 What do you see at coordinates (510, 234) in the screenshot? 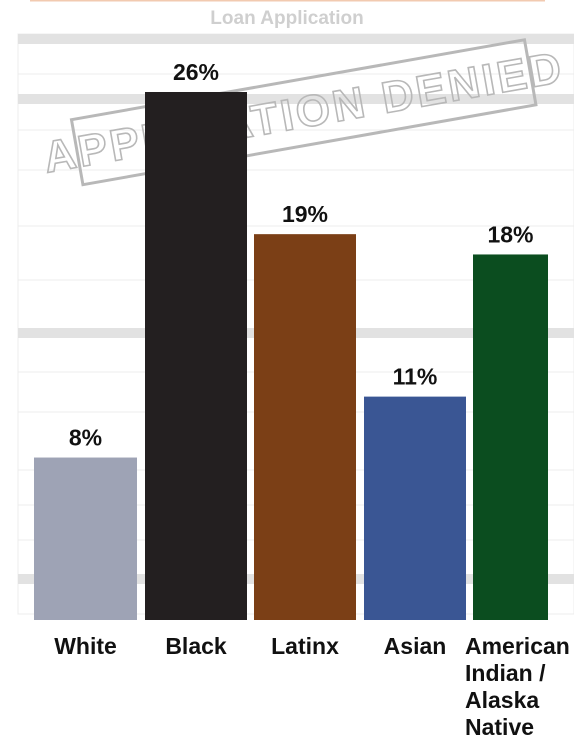
I see `value-label: 18%` at bounding box center [510, 234].